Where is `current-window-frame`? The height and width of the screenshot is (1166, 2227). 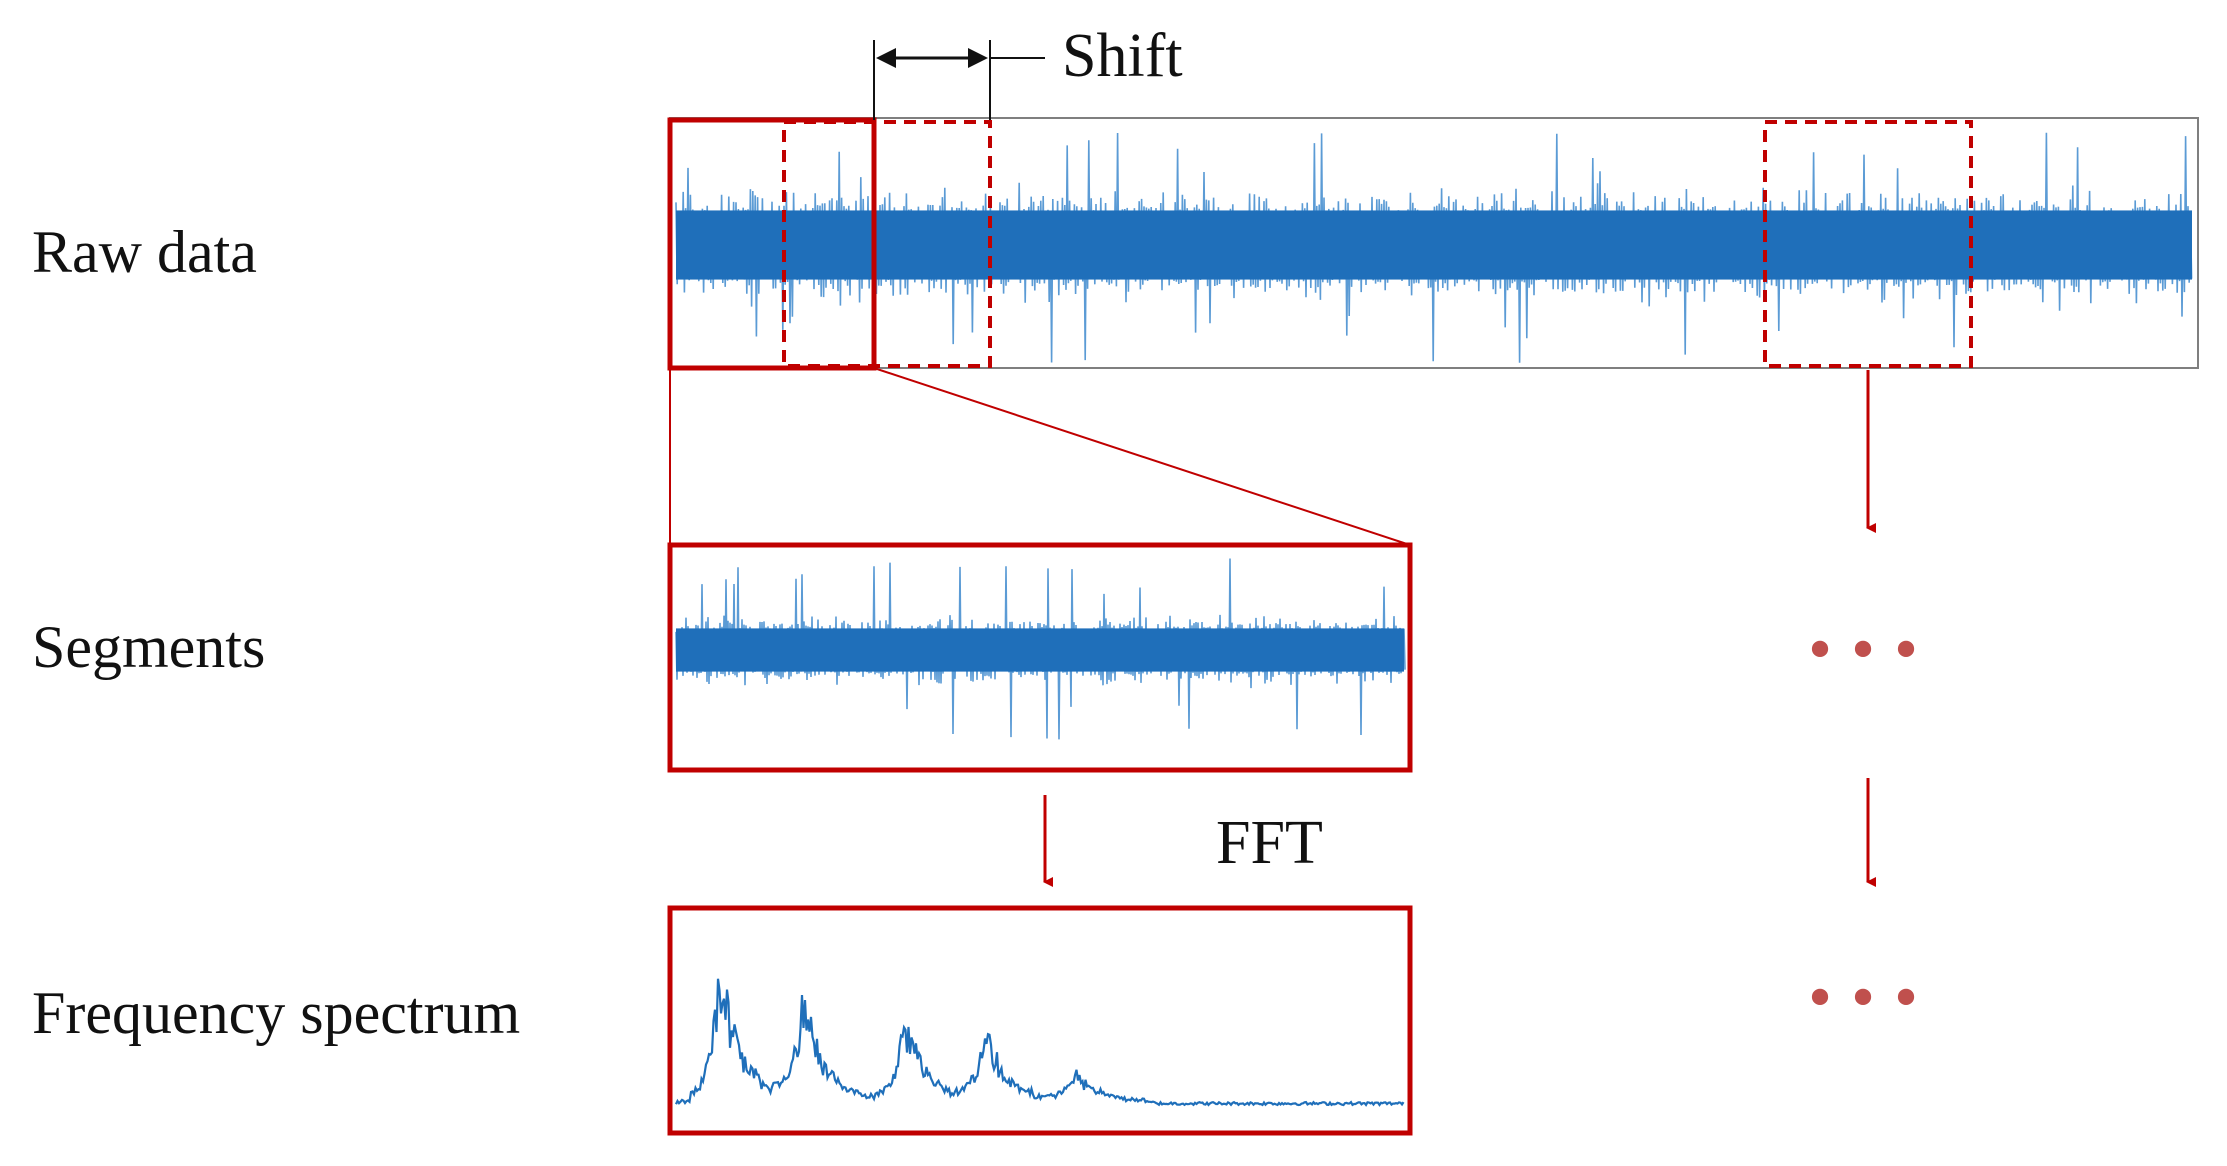
current-window-frame is located at coordinates (772, 244).